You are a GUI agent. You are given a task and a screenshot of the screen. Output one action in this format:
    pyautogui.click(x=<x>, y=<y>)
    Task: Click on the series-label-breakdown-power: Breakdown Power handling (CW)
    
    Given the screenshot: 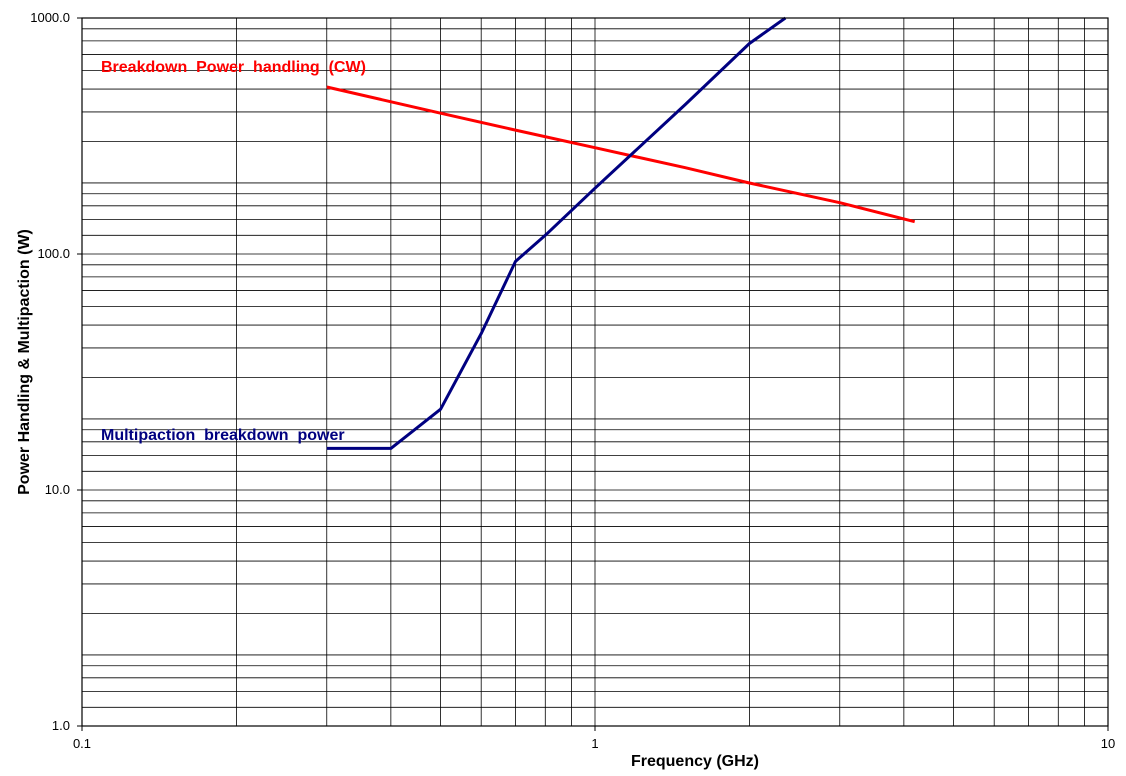 What is the action you would take?
    pyautogui.click(x=233, y=67)
    